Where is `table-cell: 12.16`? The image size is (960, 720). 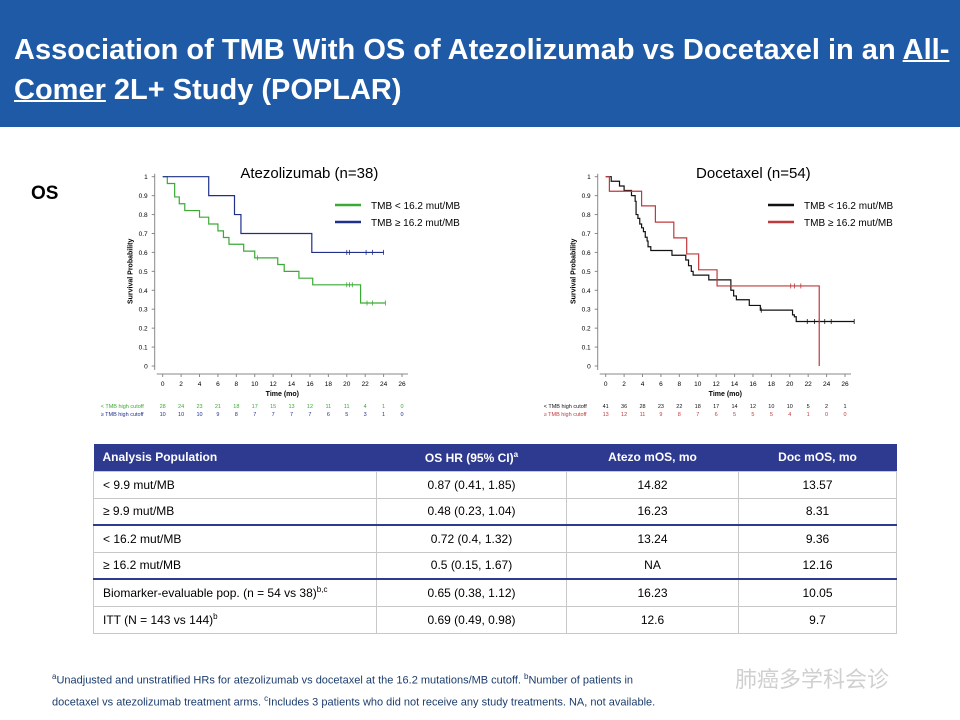
table-cell: 12.16 is located at coordinates (817, 565).